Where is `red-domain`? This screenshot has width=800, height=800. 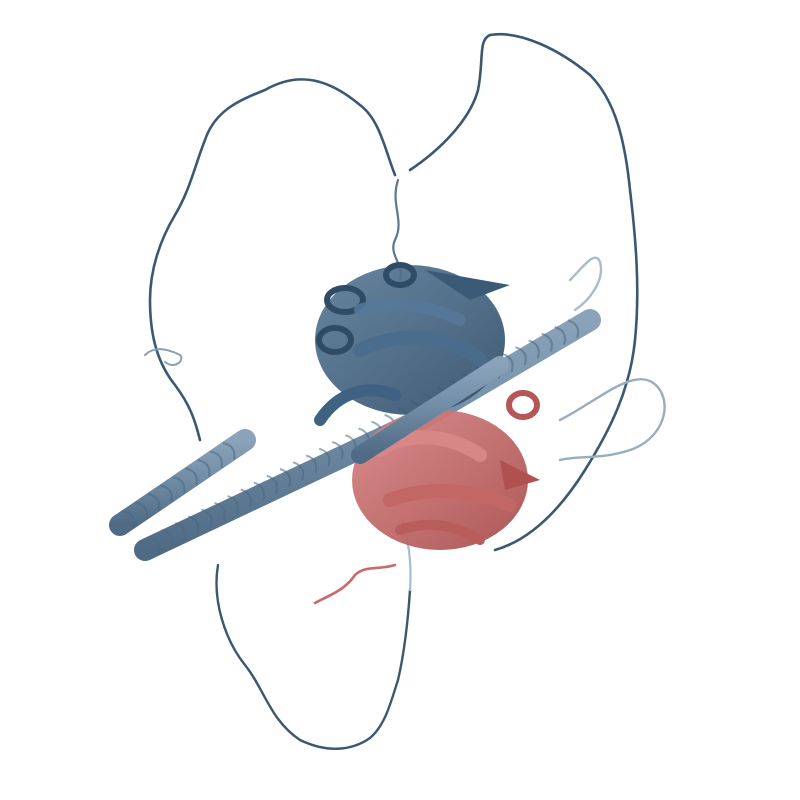 red-domain is located at coordinates (446, 470).